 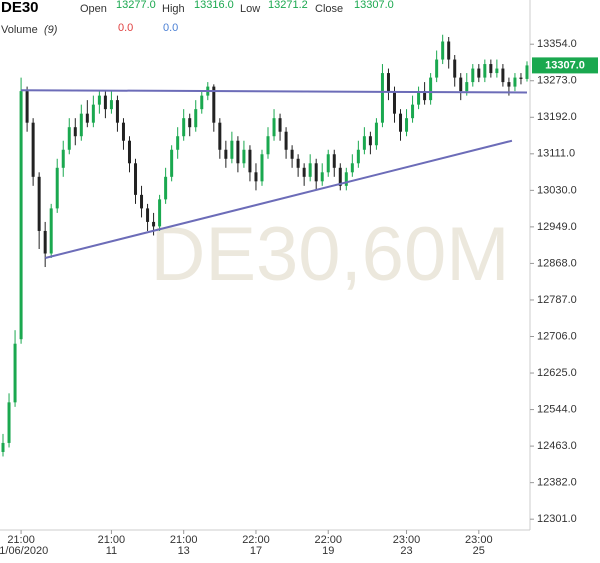 What do you see at coordinates (288, 5) in the screenshot?
I see `low-value: 13271.2` at bounding box center [288, 5].